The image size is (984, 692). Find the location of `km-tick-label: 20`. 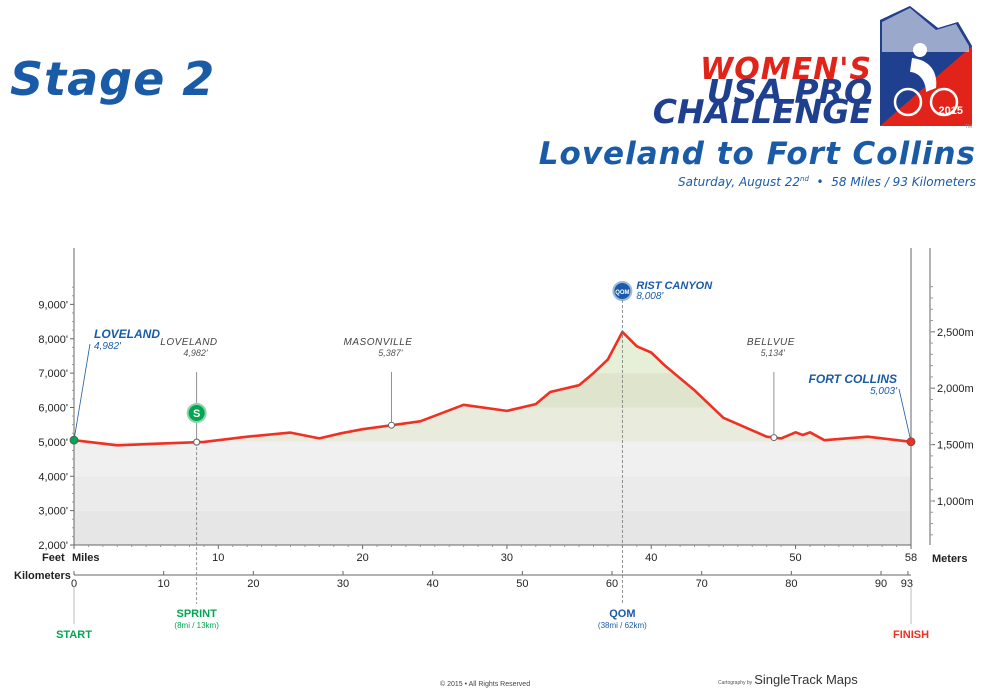

km-tick-label: 20 is located at coordinates (253, 584).